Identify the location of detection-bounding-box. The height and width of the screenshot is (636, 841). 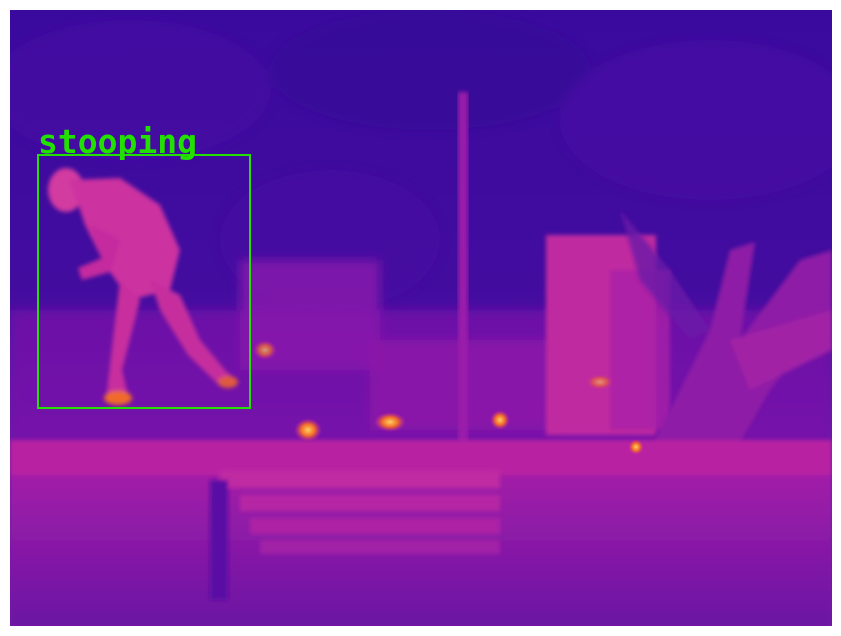
(144, 281).